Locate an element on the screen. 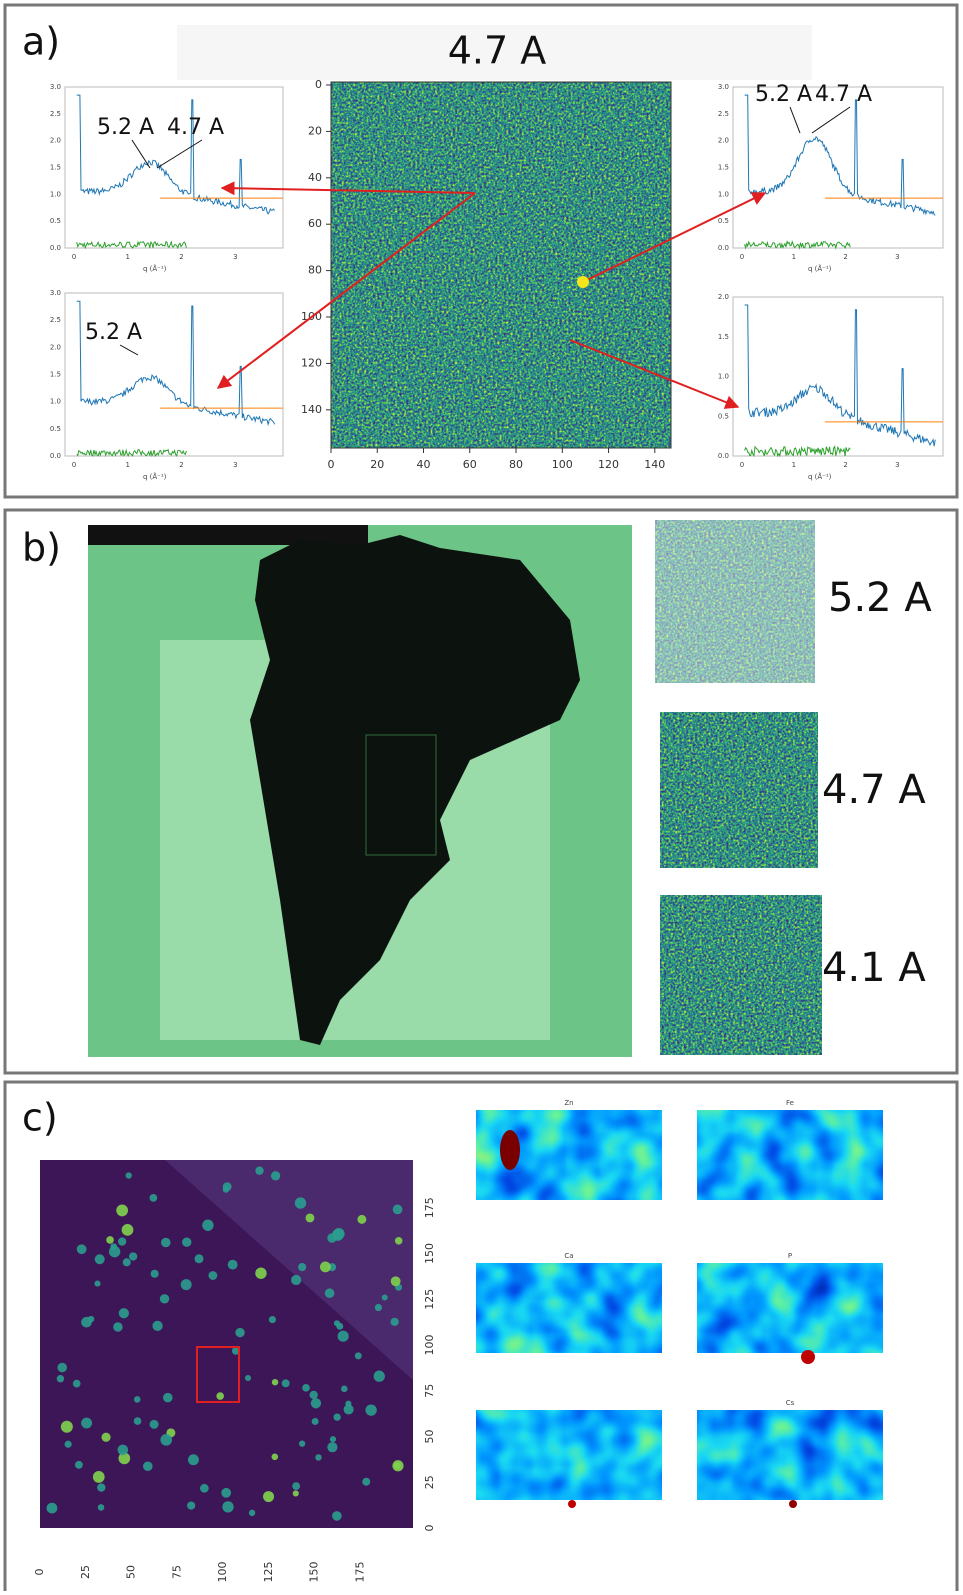 Image resolution: width=963 pixels, height=1595 pixels. map-label: 5.2 A is located at coordinates (880, 598).